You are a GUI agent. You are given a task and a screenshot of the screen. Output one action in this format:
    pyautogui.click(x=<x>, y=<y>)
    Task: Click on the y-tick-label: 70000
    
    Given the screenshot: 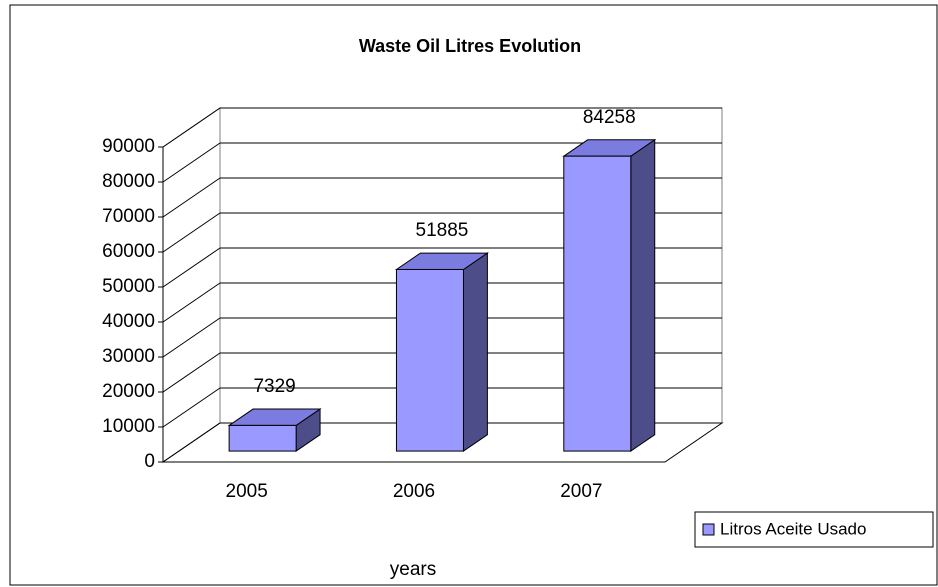 What is the action you would take?
    pyautogui.click(x=128, y=216)
    